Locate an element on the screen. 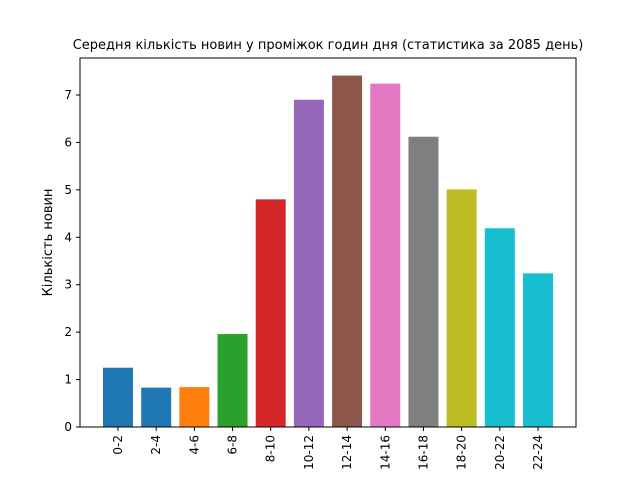 The height and width of the screenshot is (480, 640). x-tick-label: 16-18 is located at coordinates (423, 452).